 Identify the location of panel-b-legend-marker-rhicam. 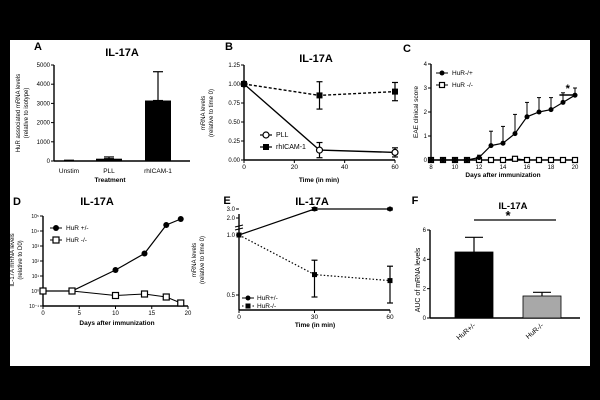
(266, 147).